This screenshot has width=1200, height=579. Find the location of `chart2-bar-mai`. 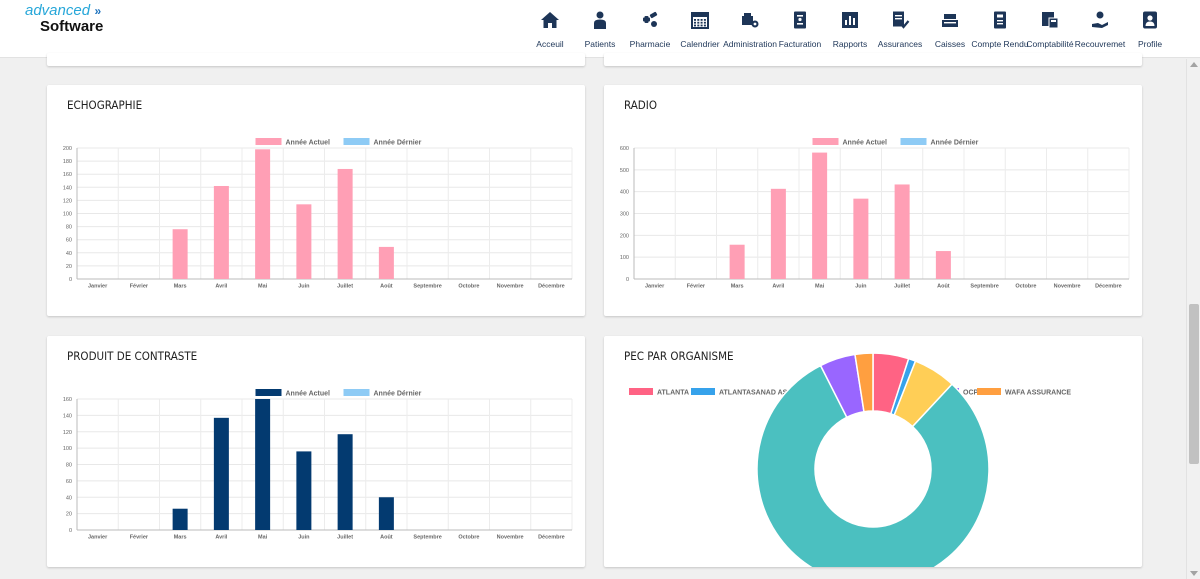

chart2-bar-mai is located at coordinates (263, 464).